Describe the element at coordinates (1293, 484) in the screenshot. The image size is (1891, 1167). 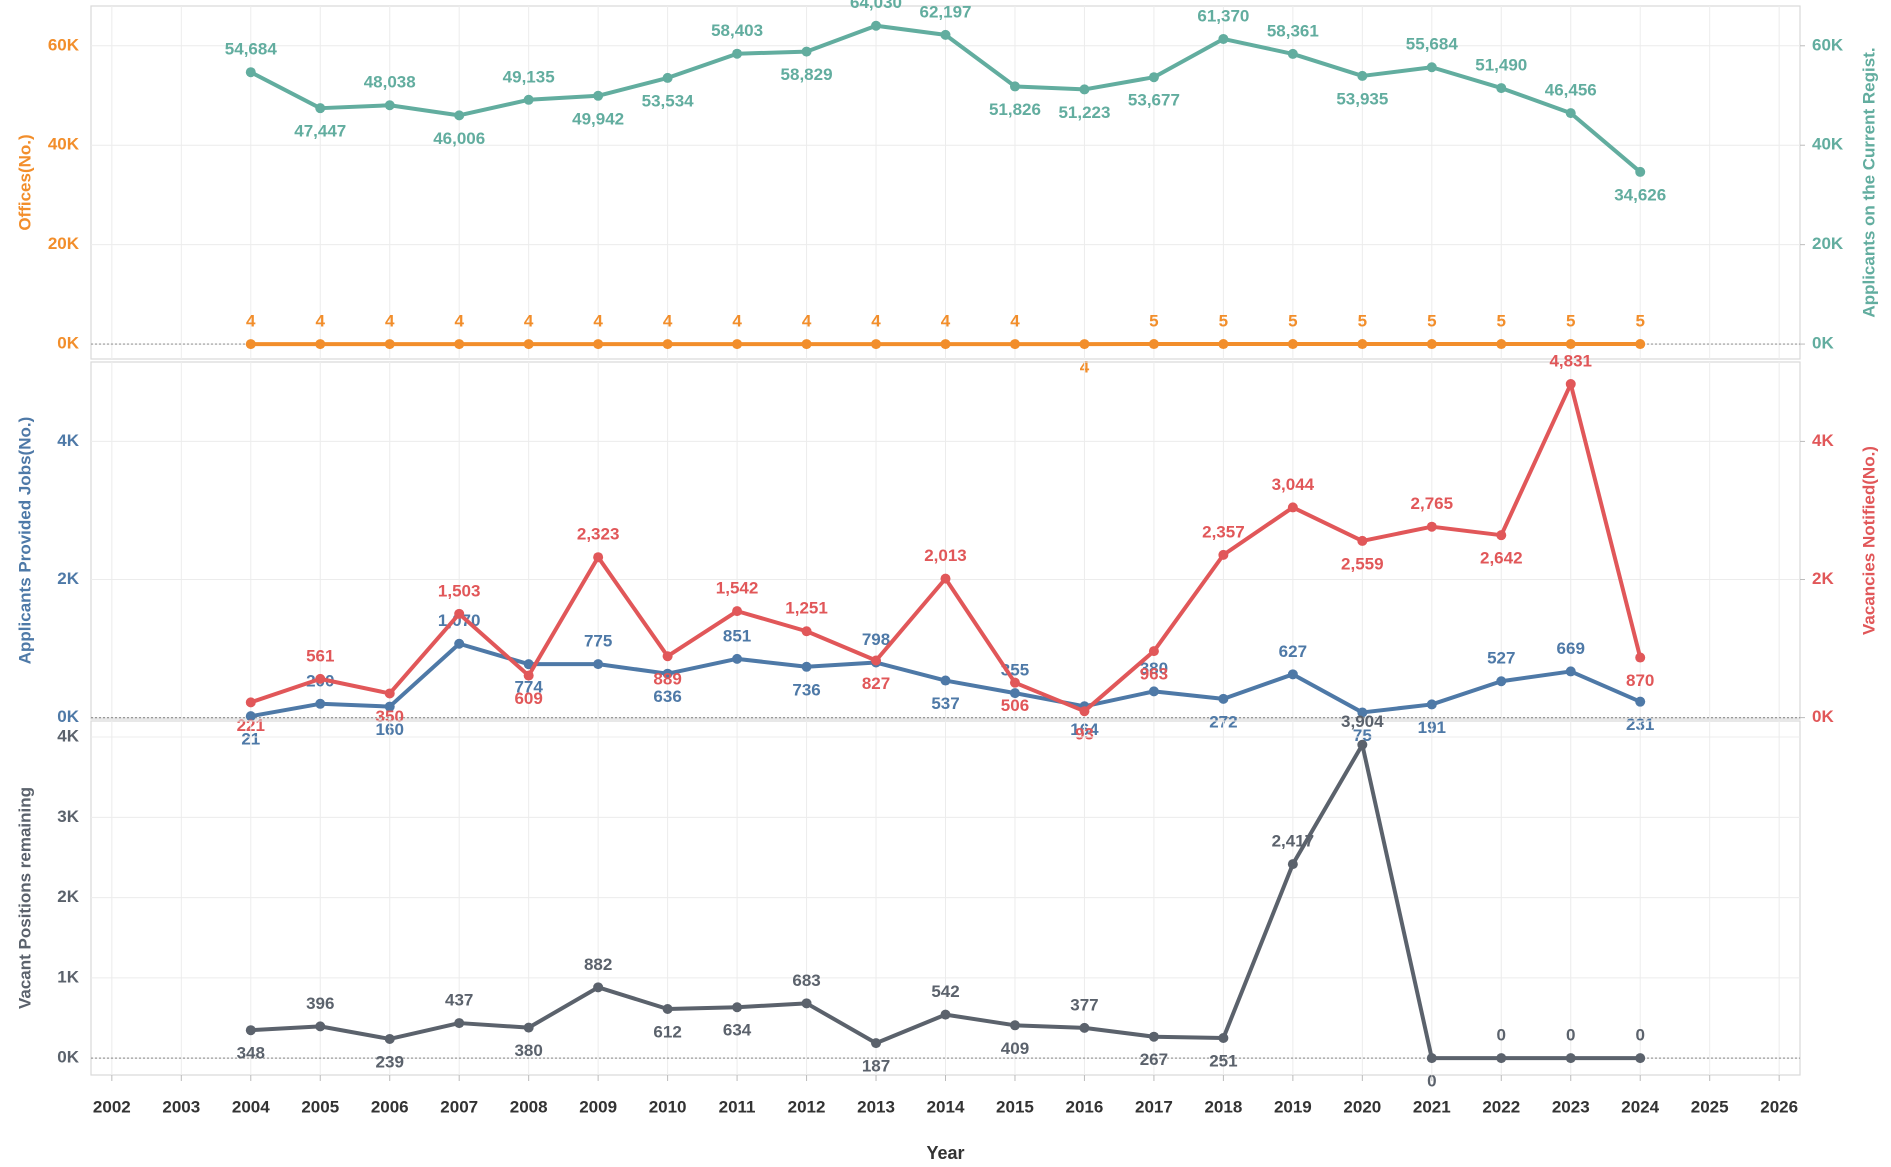
I see `data-label: 3,044` at that location.